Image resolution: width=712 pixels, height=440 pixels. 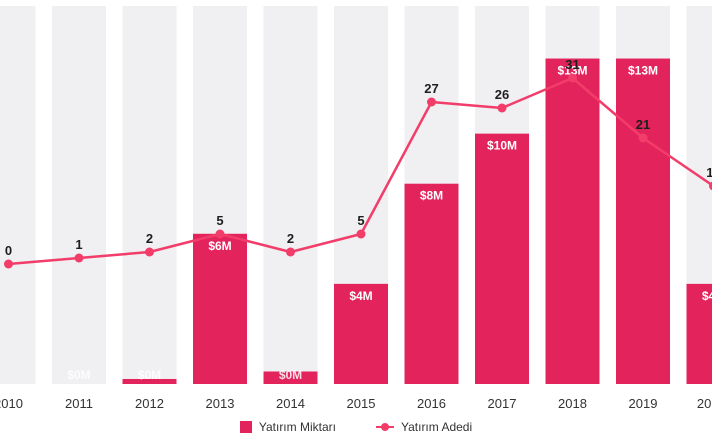 What do you see at coordinates (431, 403) in the screenshot?
I see `x-tick-label: 2016` at bounding box center [431, 403].